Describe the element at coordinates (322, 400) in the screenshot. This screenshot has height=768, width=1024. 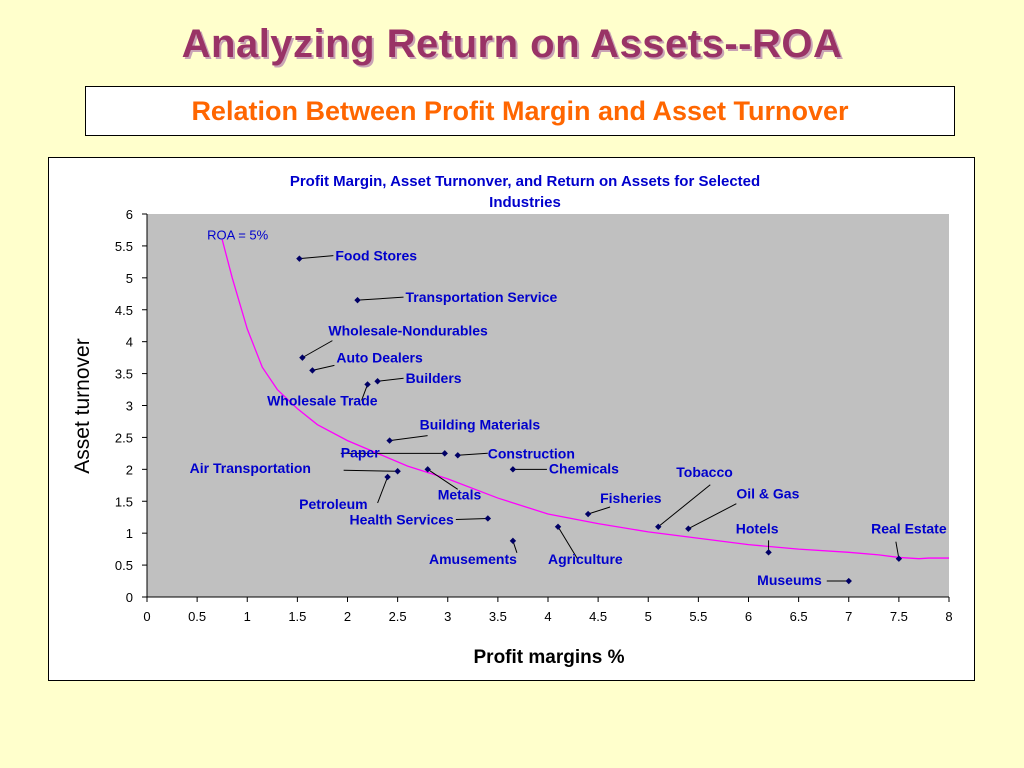
I see `point-label: Wholesale Trade` at that location.